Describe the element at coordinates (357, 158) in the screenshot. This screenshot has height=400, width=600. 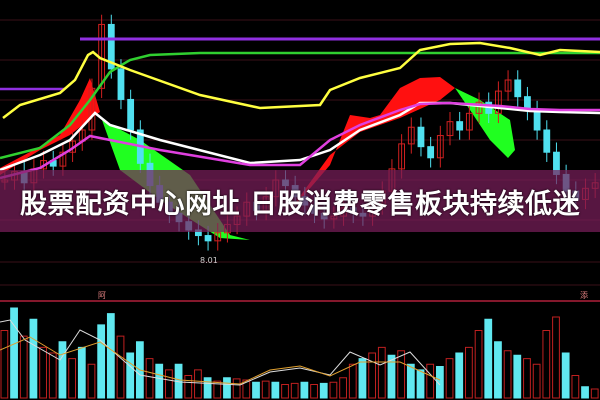
I see `ribbon-up-right` at that location.